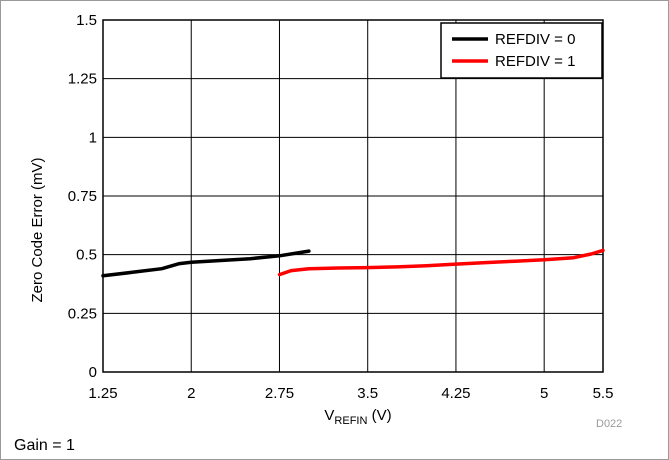  I want to click on legend-label-refdiv-1: REFDIV = 1, so click(535, 61).